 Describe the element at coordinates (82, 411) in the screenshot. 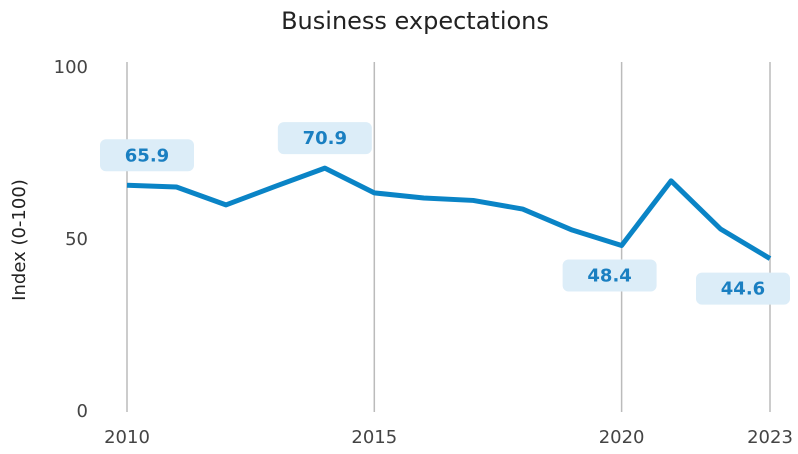

I see `y-tick-label: 0` at that location.